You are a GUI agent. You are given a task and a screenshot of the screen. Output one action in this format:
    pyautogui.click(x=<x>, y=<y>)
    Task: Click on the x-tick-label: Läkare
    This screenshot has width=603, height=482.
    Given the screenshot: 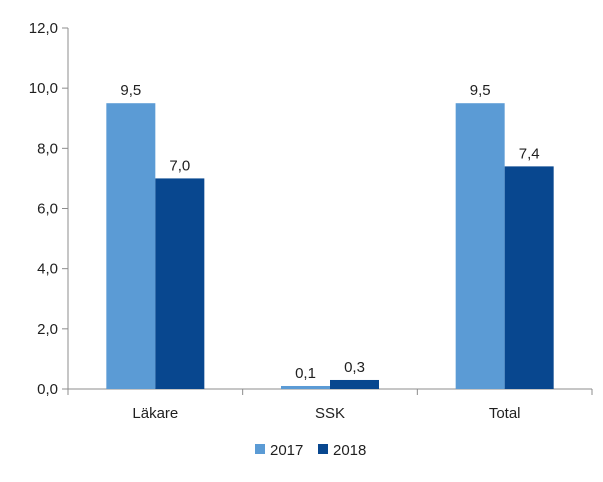 What is the action you would take?
    pyautogui.click(x=155, y=413)
    